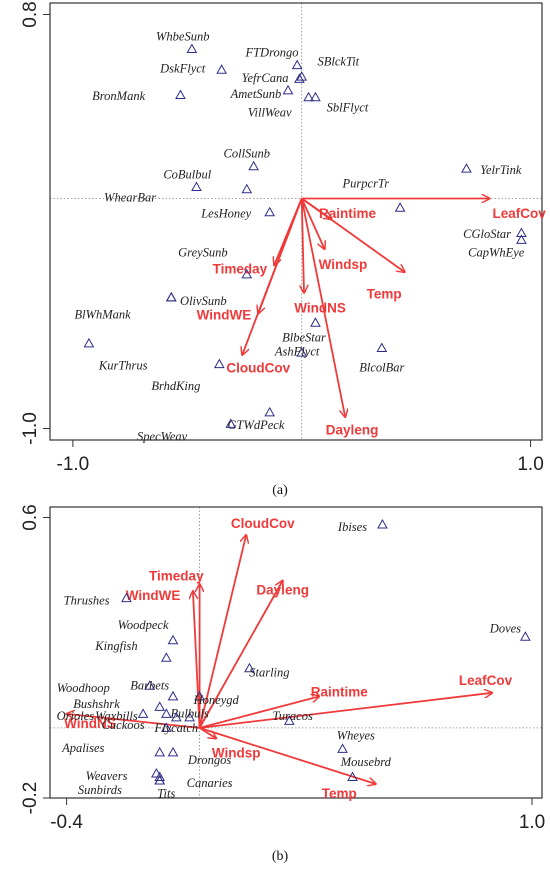 Image resolution: width=550 pixels, height=870 pixels. What do you see at coordinates (199, 695) in the screenshot?
I see `species-point-honeygd` at bounding box center [199, 695].